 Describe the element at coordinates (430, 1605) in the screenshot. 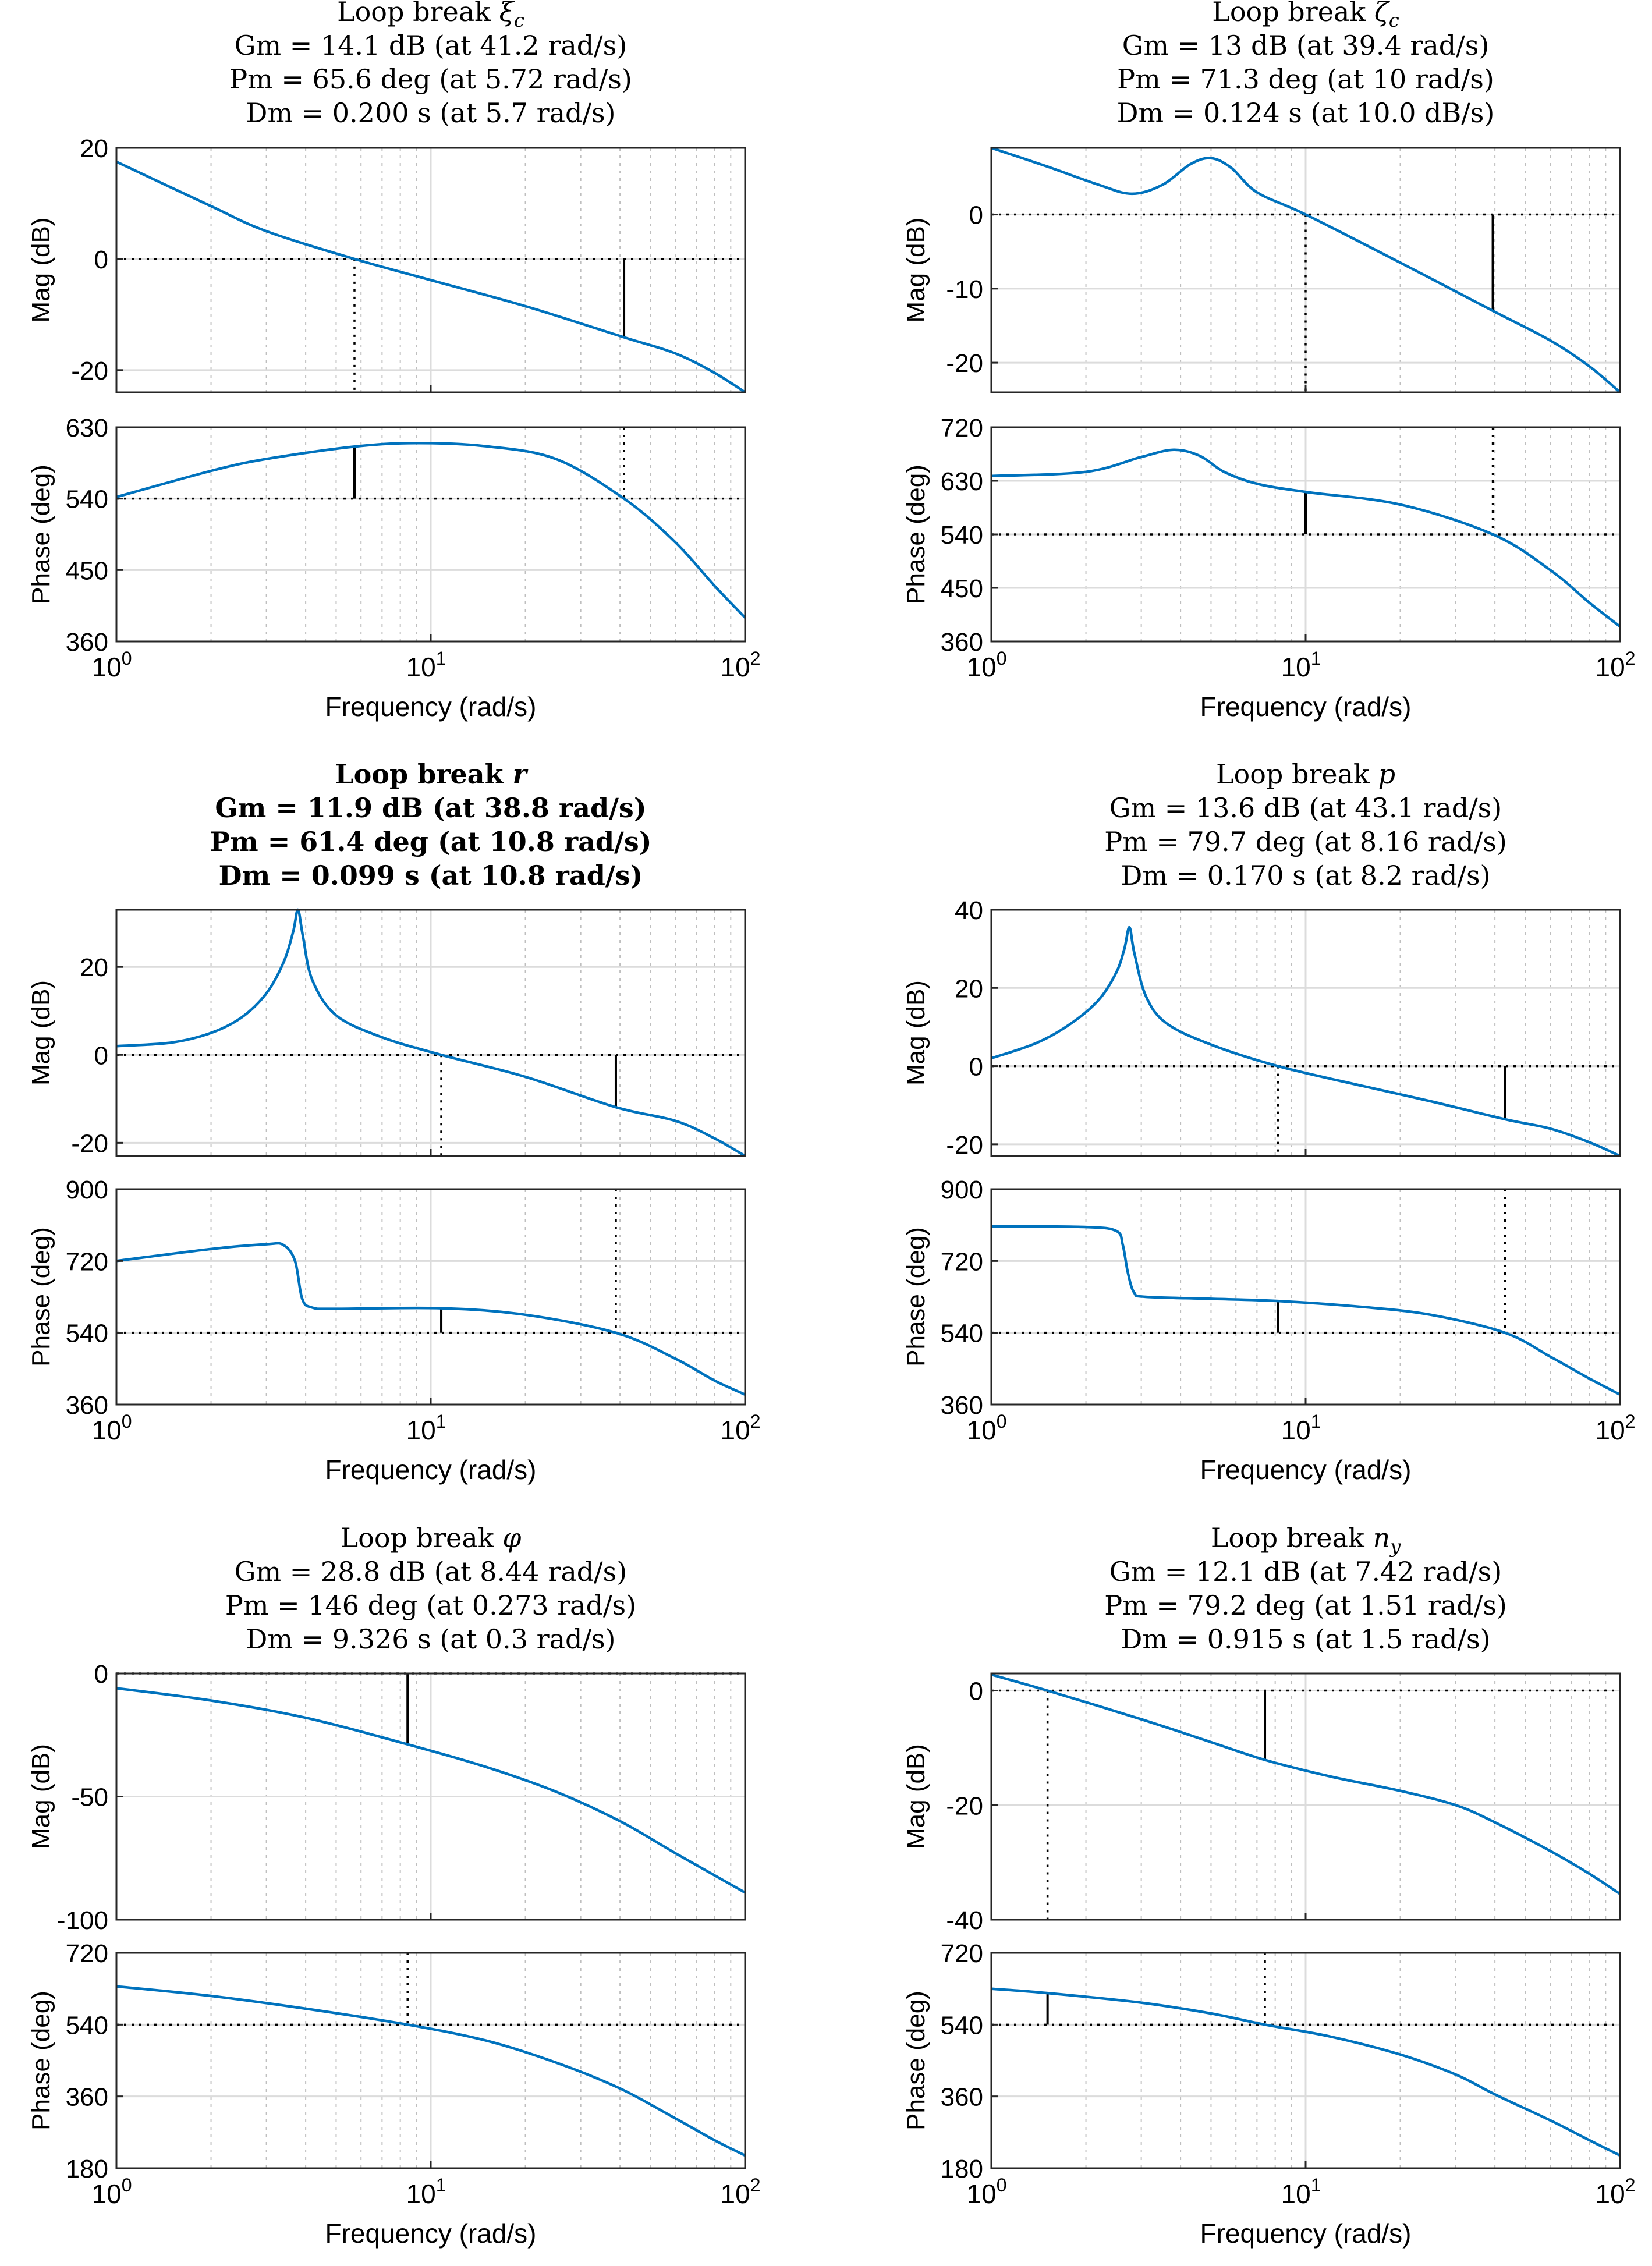

I see `phase-margin-text: Pm = 146 deg (at 0.273 rad/s)` at that location.